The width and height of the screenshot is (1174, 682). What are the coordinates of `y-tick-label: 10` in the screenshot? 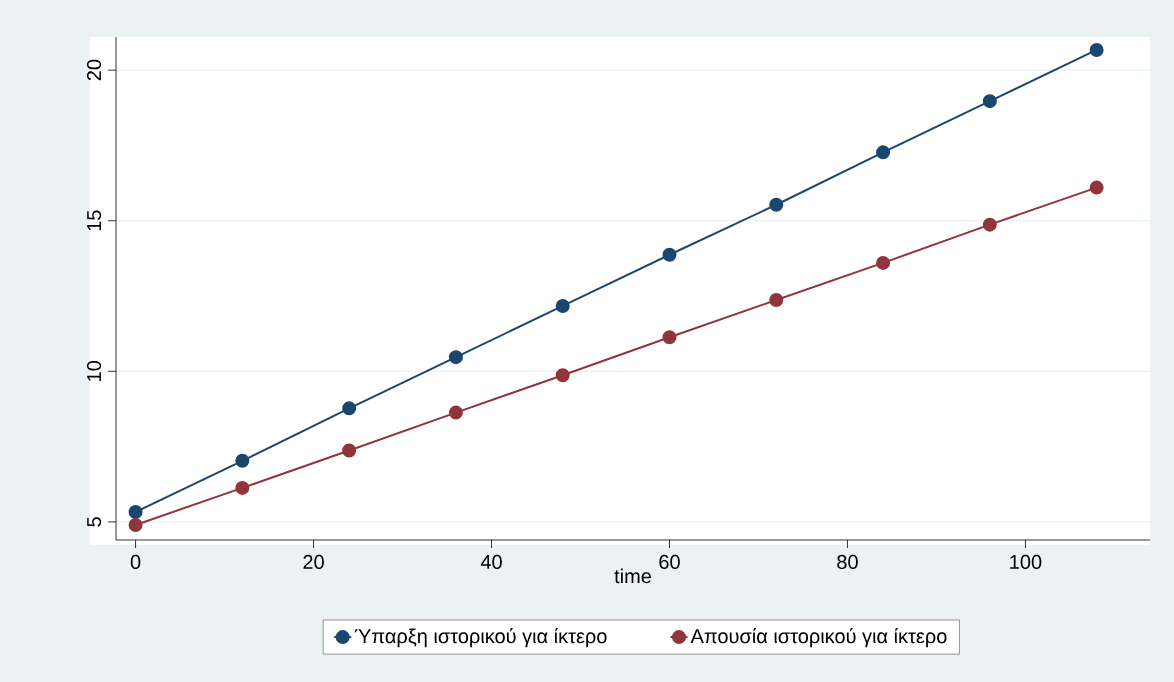 It's located at (94, 370).